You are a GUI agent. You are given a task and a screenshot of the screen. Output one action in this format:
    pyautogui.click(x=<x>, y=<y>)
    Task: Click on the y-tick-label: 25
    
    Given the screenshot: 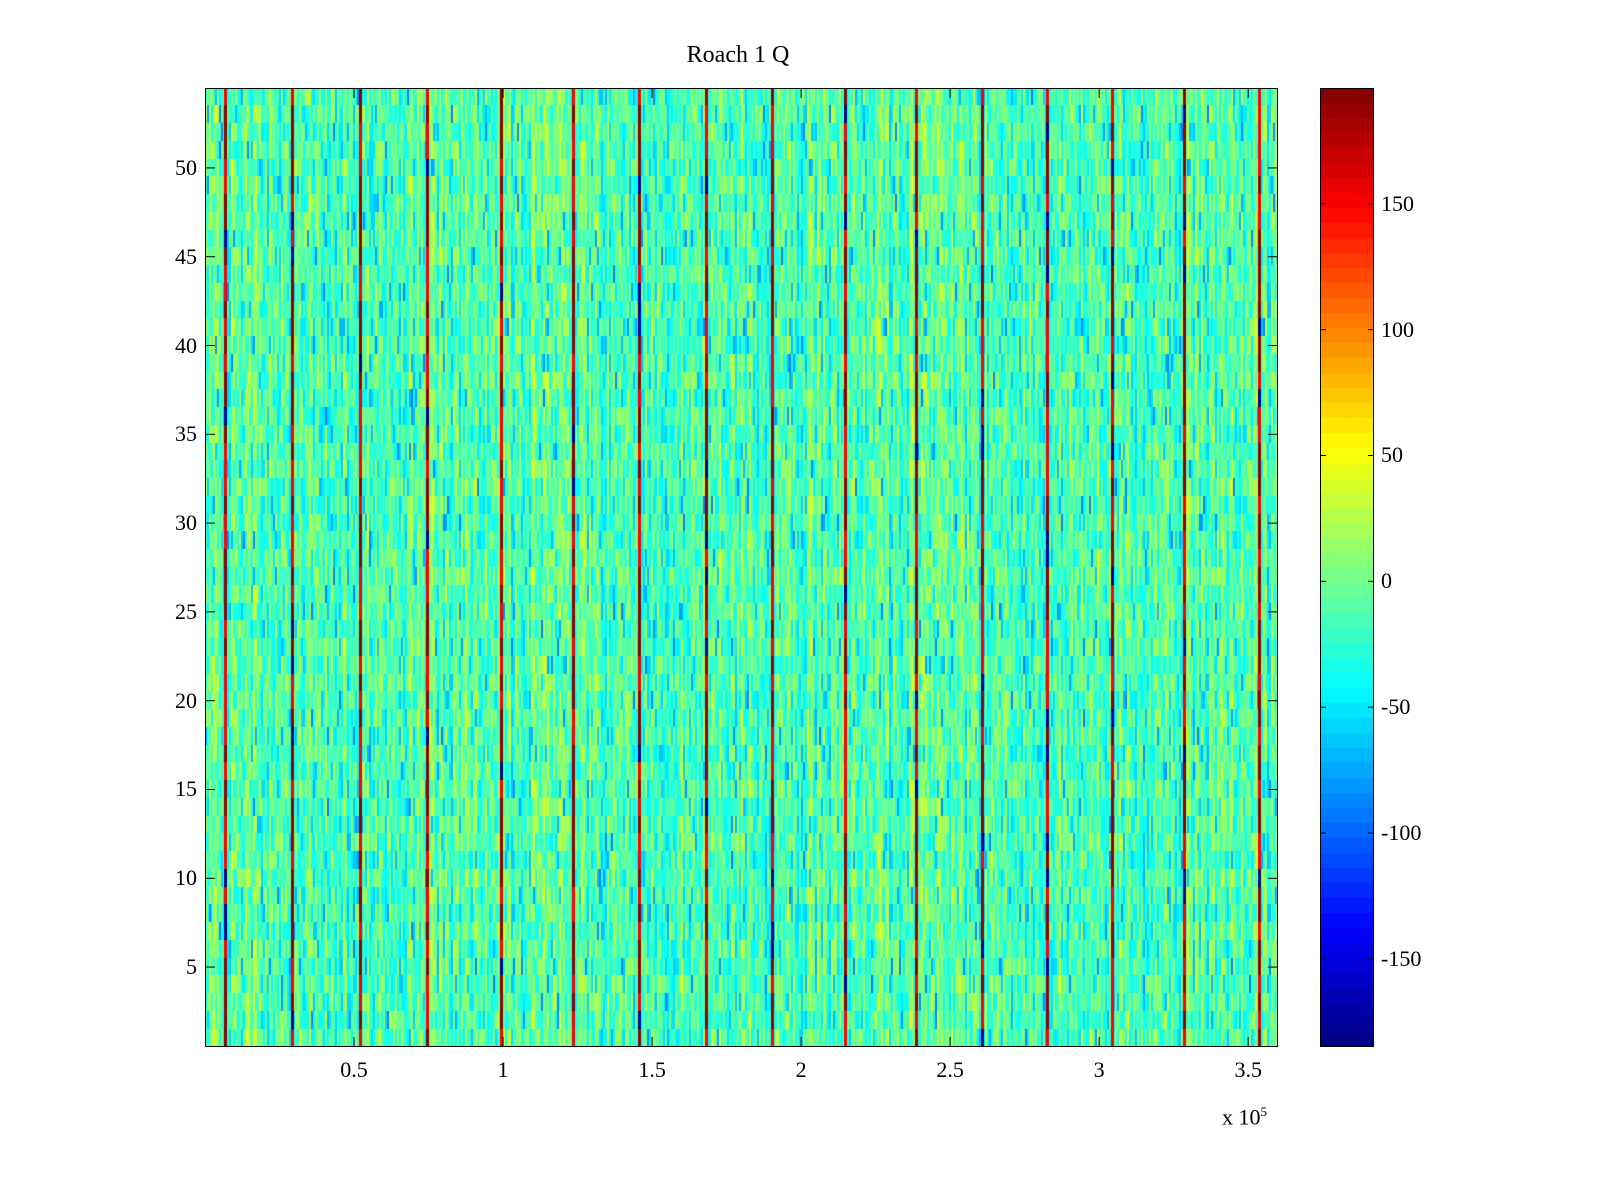 What is the action you would take?
    pyautogui.click(x=186, y=611)
    